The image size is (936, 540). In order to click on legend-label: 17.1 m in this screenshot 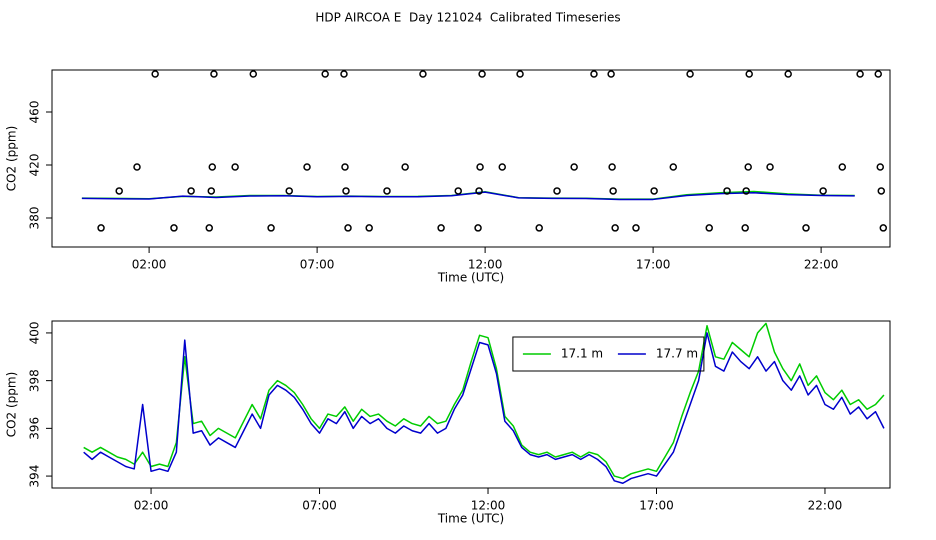, I will do `click(582, 354)`.